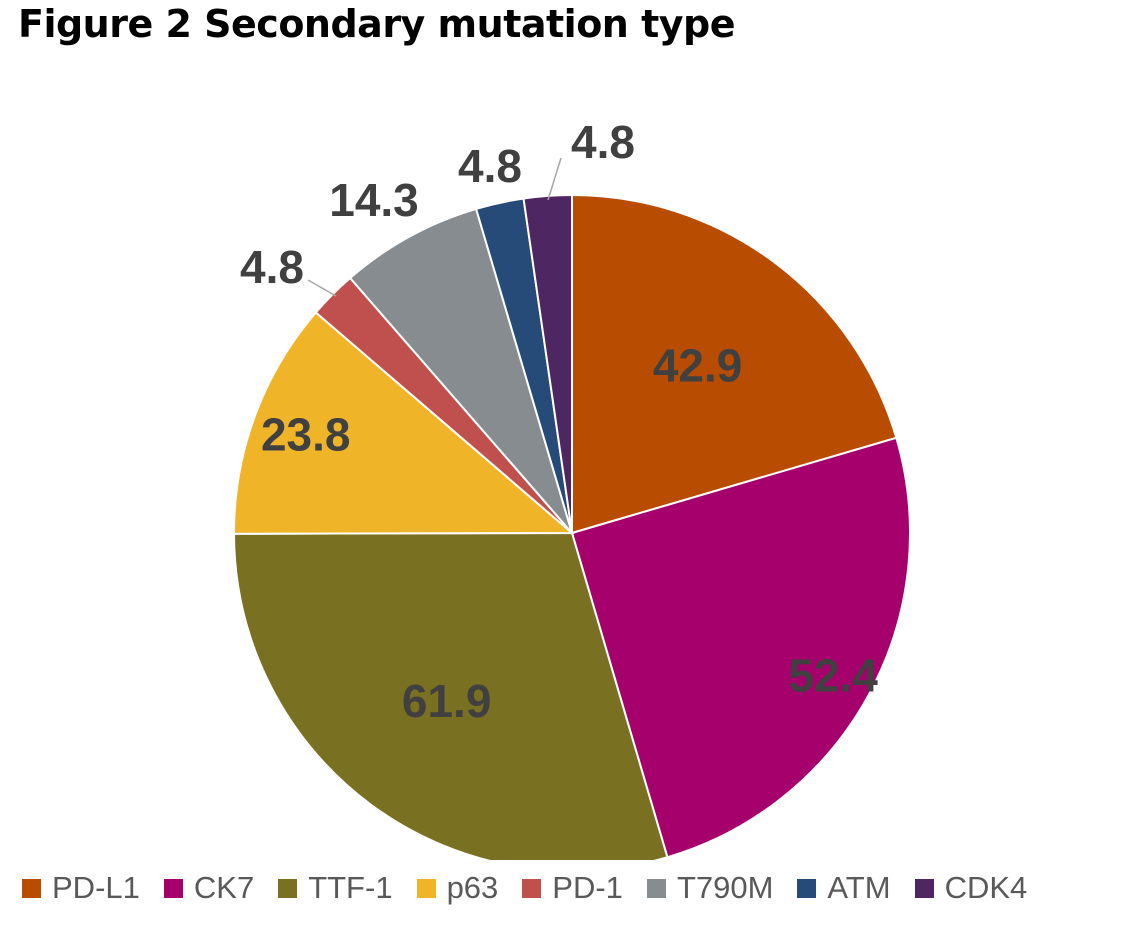  I want to click on legend-swatch-atm, so click(807, 888).